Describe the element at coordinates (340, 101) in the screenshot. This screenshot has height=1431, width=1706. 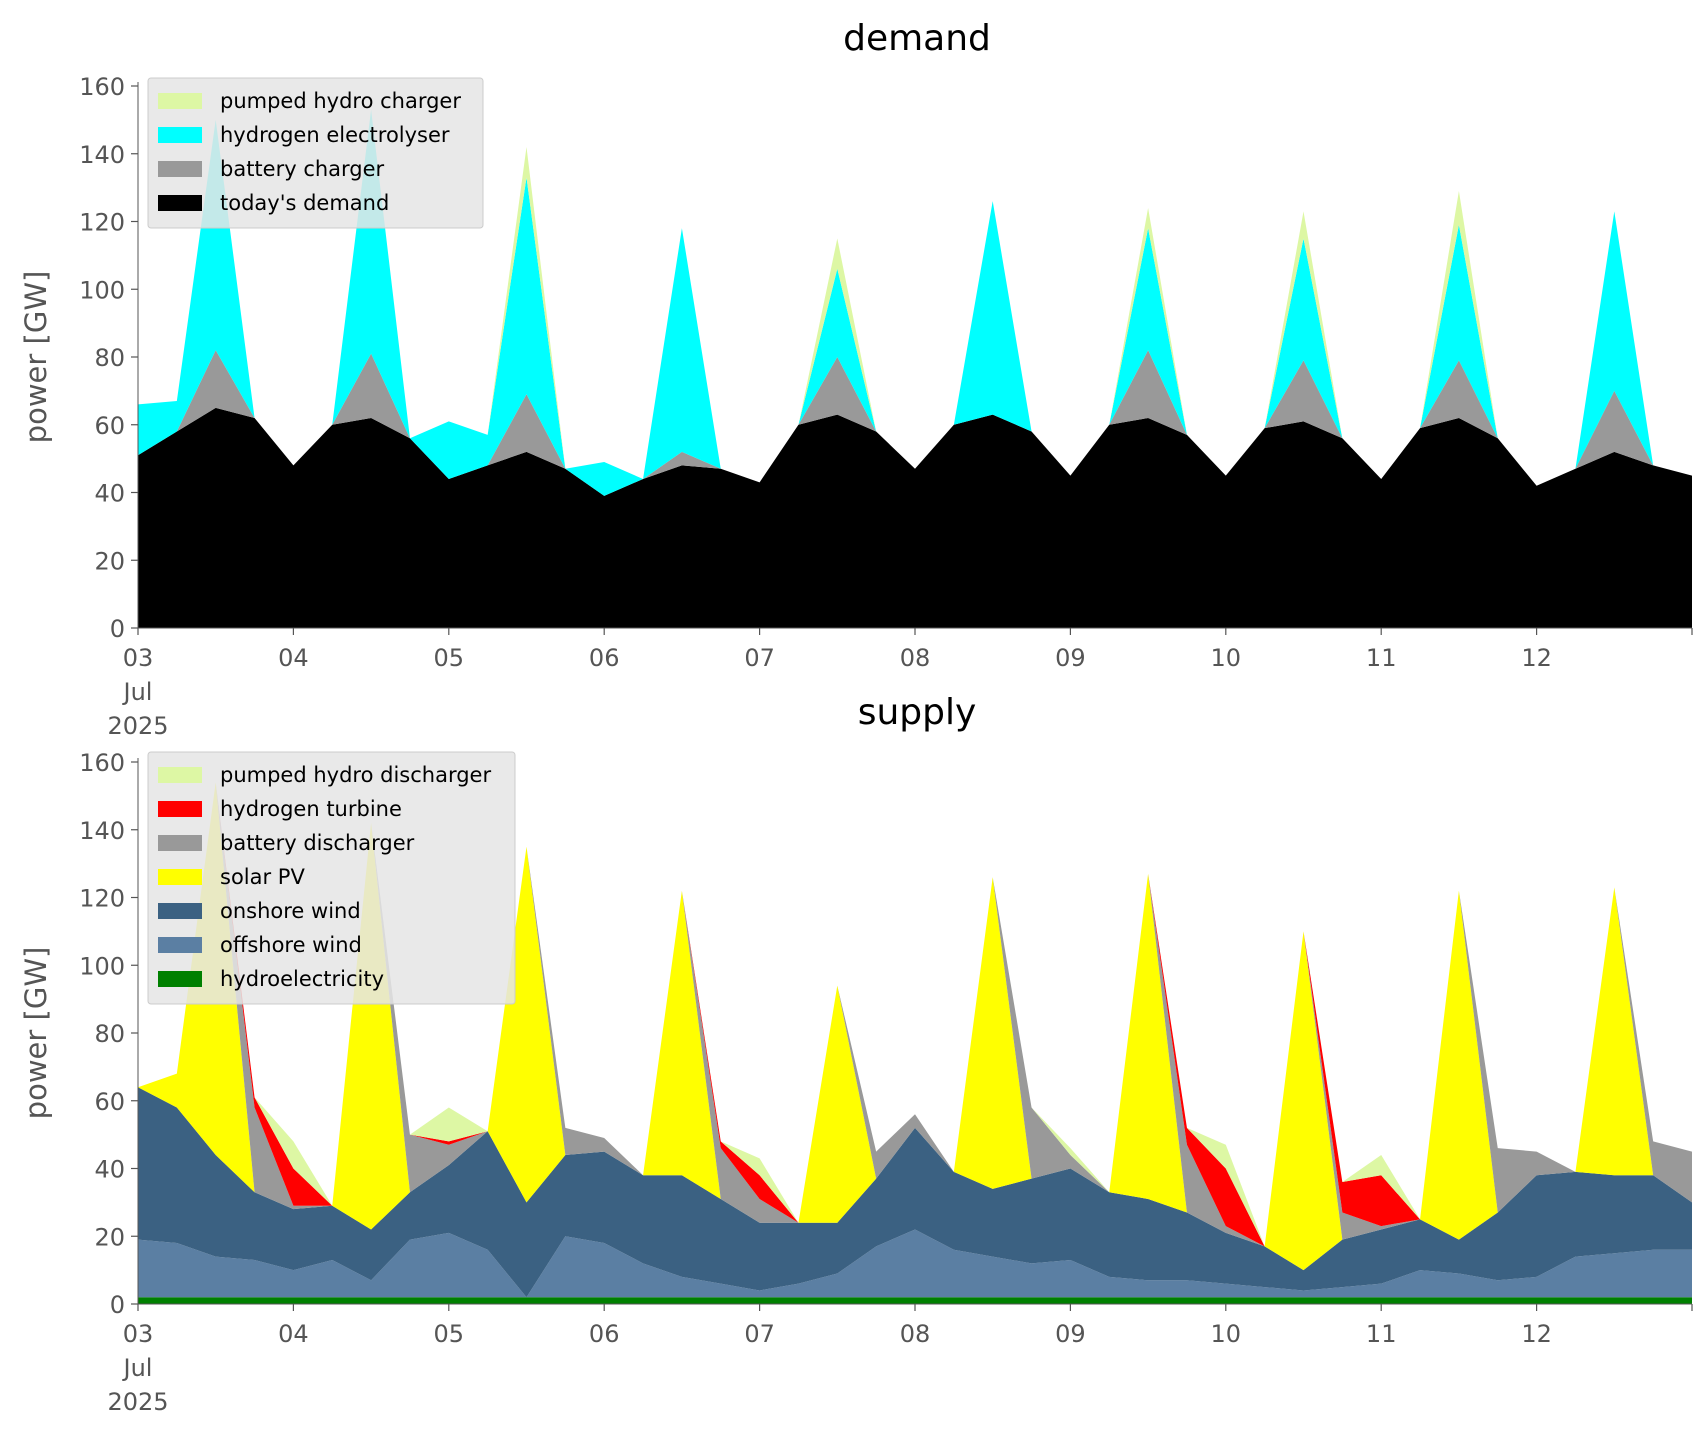
I see `legend-label: pumped hydro charger` at that location.